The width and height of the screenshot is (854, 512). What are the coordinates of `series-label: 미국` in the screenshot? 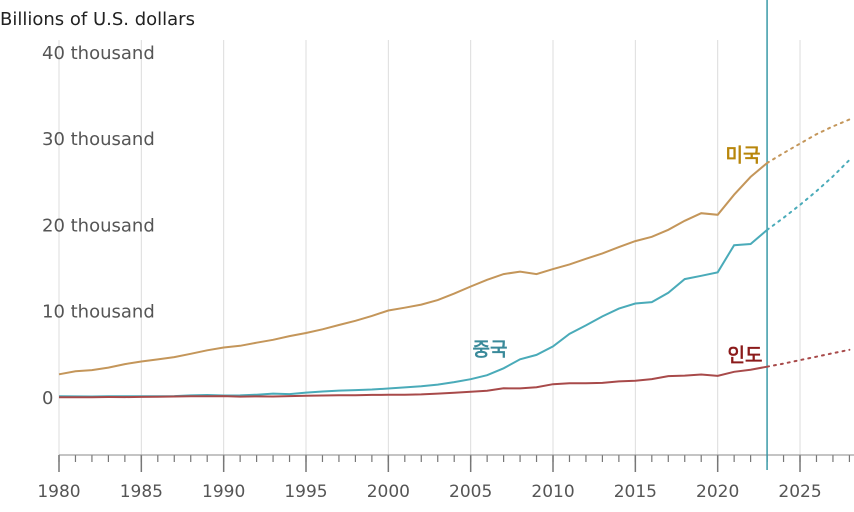 It's located at (743, 156).